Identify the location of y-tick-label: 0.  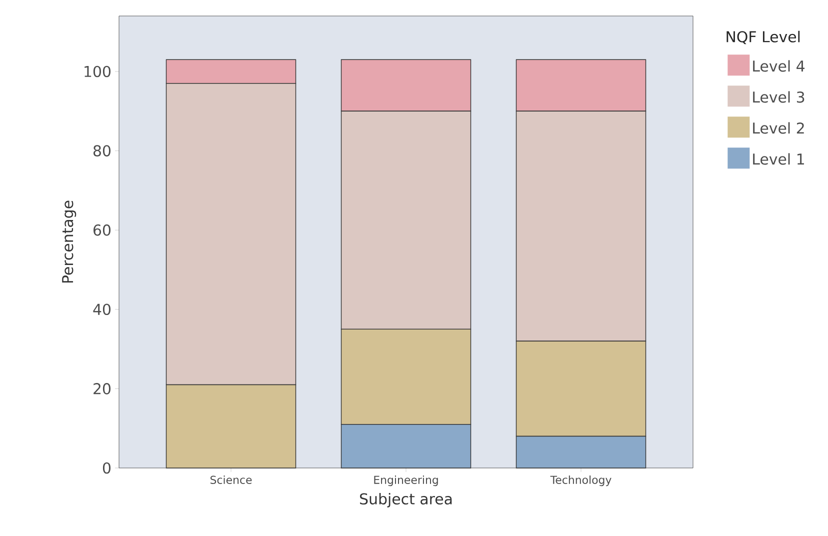
(106, 468).